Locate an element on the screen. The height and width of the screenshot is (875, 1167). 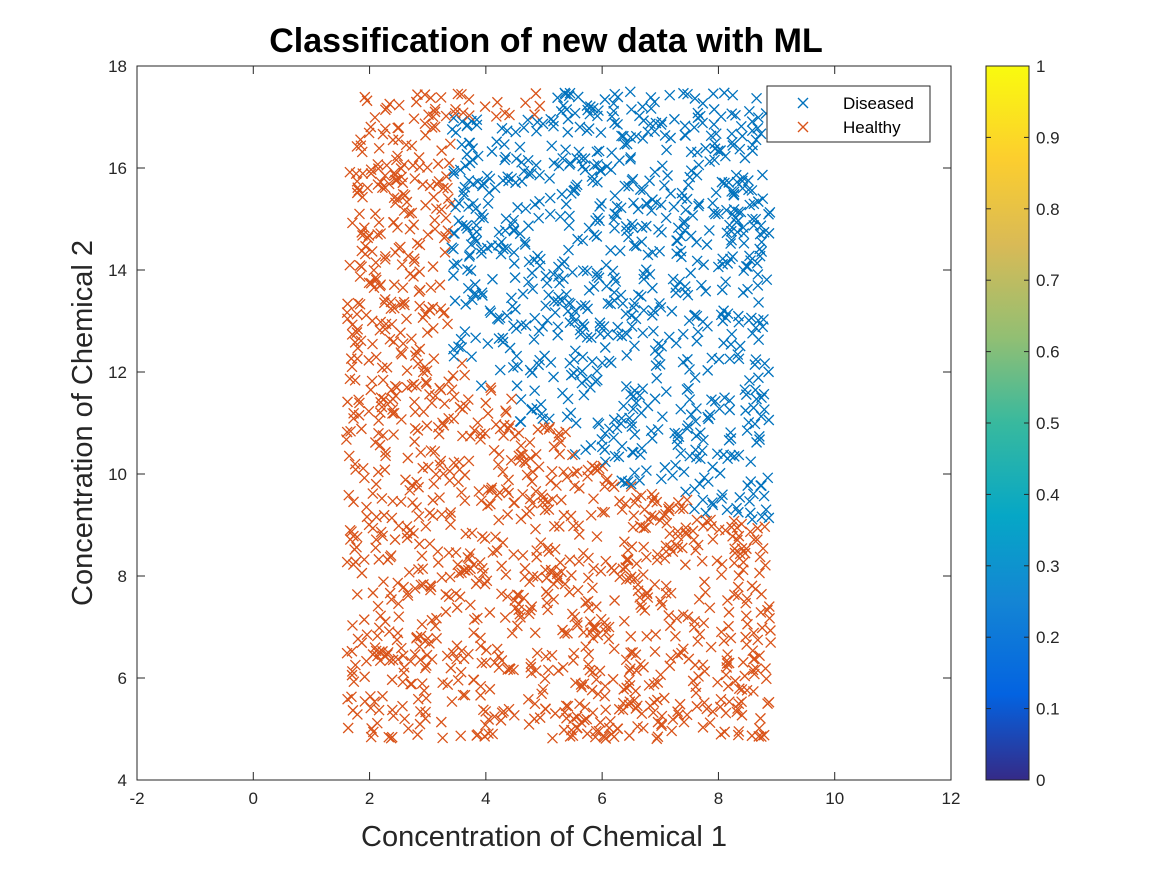
legend: Diseased Healthy is located at coordinates (848, 114).